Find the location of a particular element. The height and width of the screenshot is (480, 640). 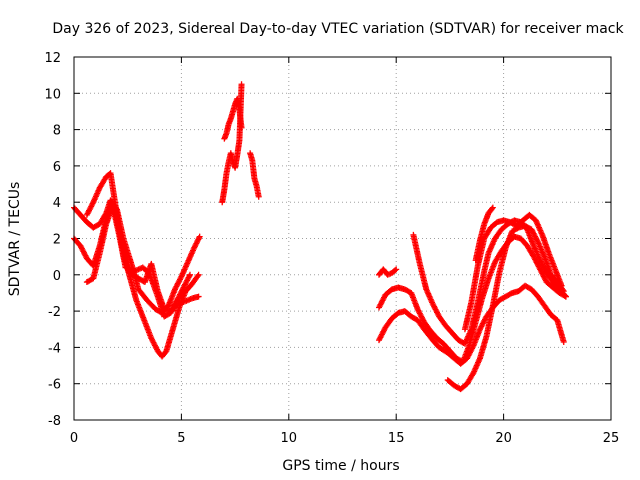

y-tick-label: 4 is located at coordinates (57, 203).